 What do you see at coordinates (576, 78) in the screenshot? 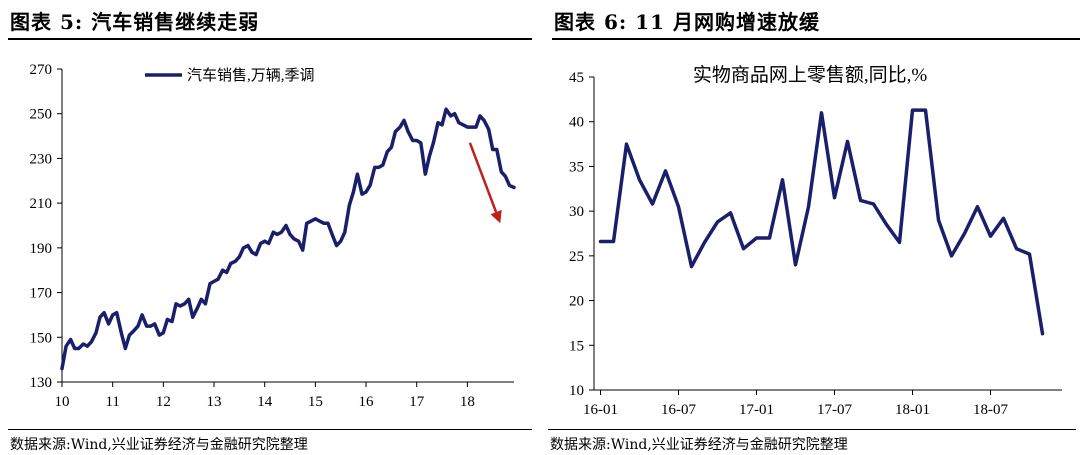
I see `y-tick-label: 45` at bounding box center [576, 78].